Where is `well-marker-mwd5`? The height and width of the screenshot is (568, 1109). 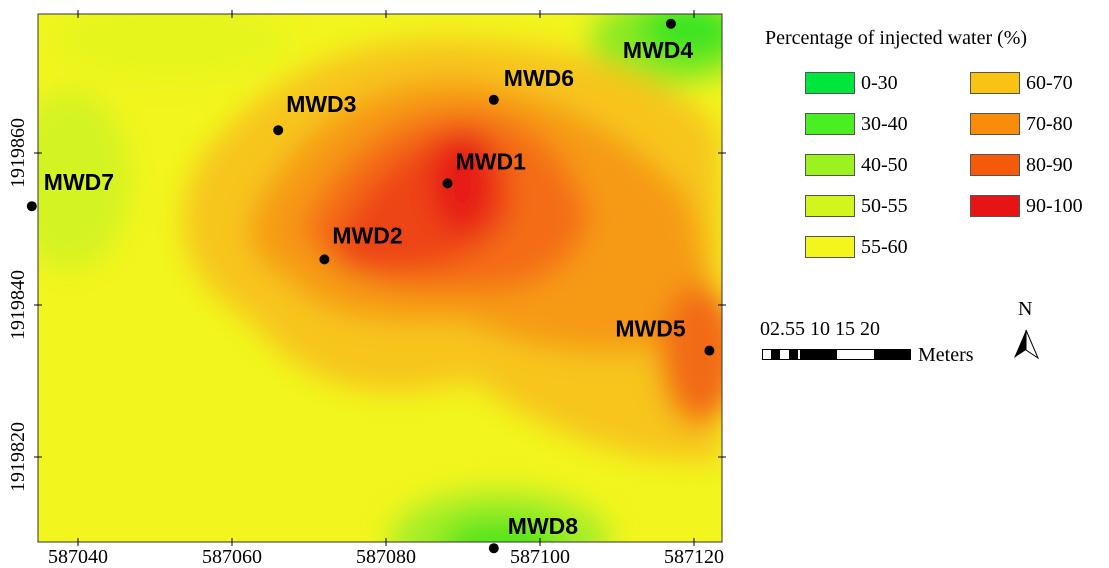 well-marker-mwd5 is located at coordinates (709, 350).